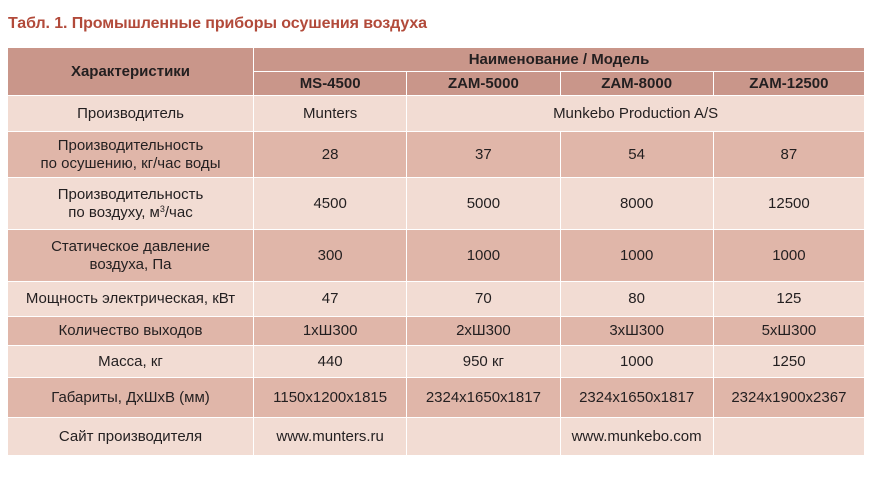 This screenshot has height=491, width=872. What do you see at coordinates (789, 154) in the screenshot?
I see `table-cell: 87` at bounding box center [789, 154].